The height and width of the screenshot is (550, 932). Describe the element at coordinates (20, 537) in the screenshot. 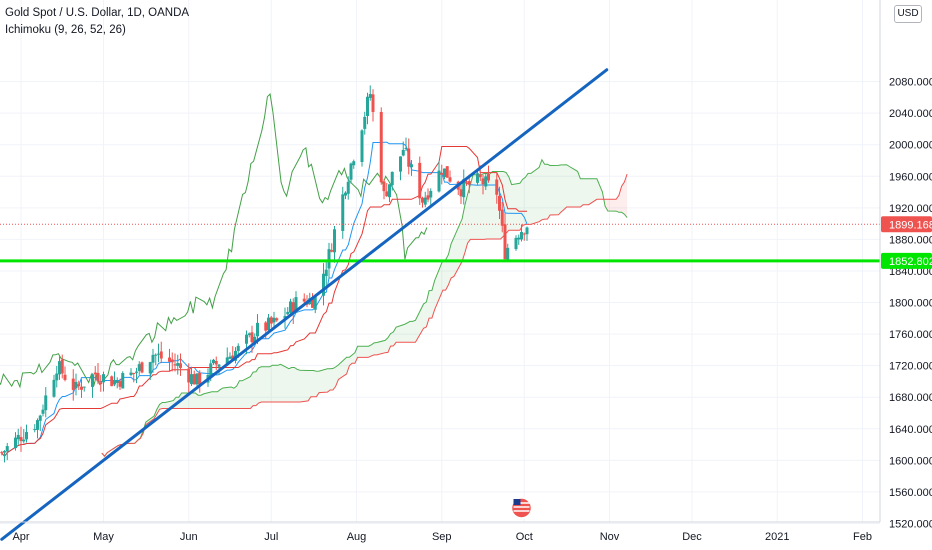

I see `time-tick-label: Apr` at that location.